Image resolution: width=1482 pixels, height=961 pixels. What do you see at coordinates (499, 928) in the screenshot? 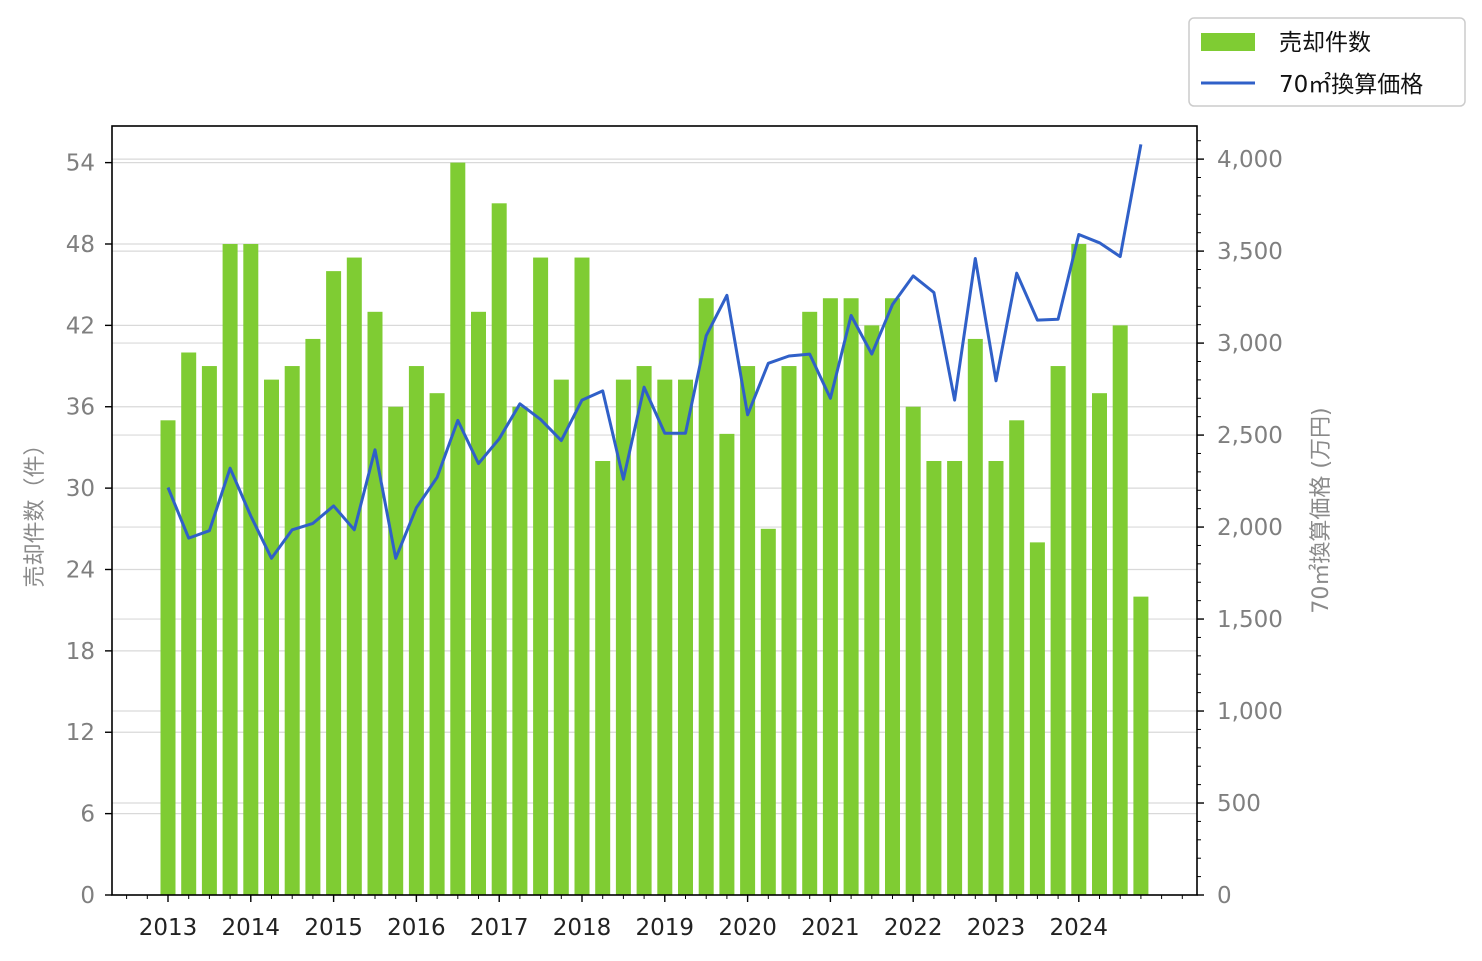
I see `x-tick-label: 2017` at bounding box center [499, 928].